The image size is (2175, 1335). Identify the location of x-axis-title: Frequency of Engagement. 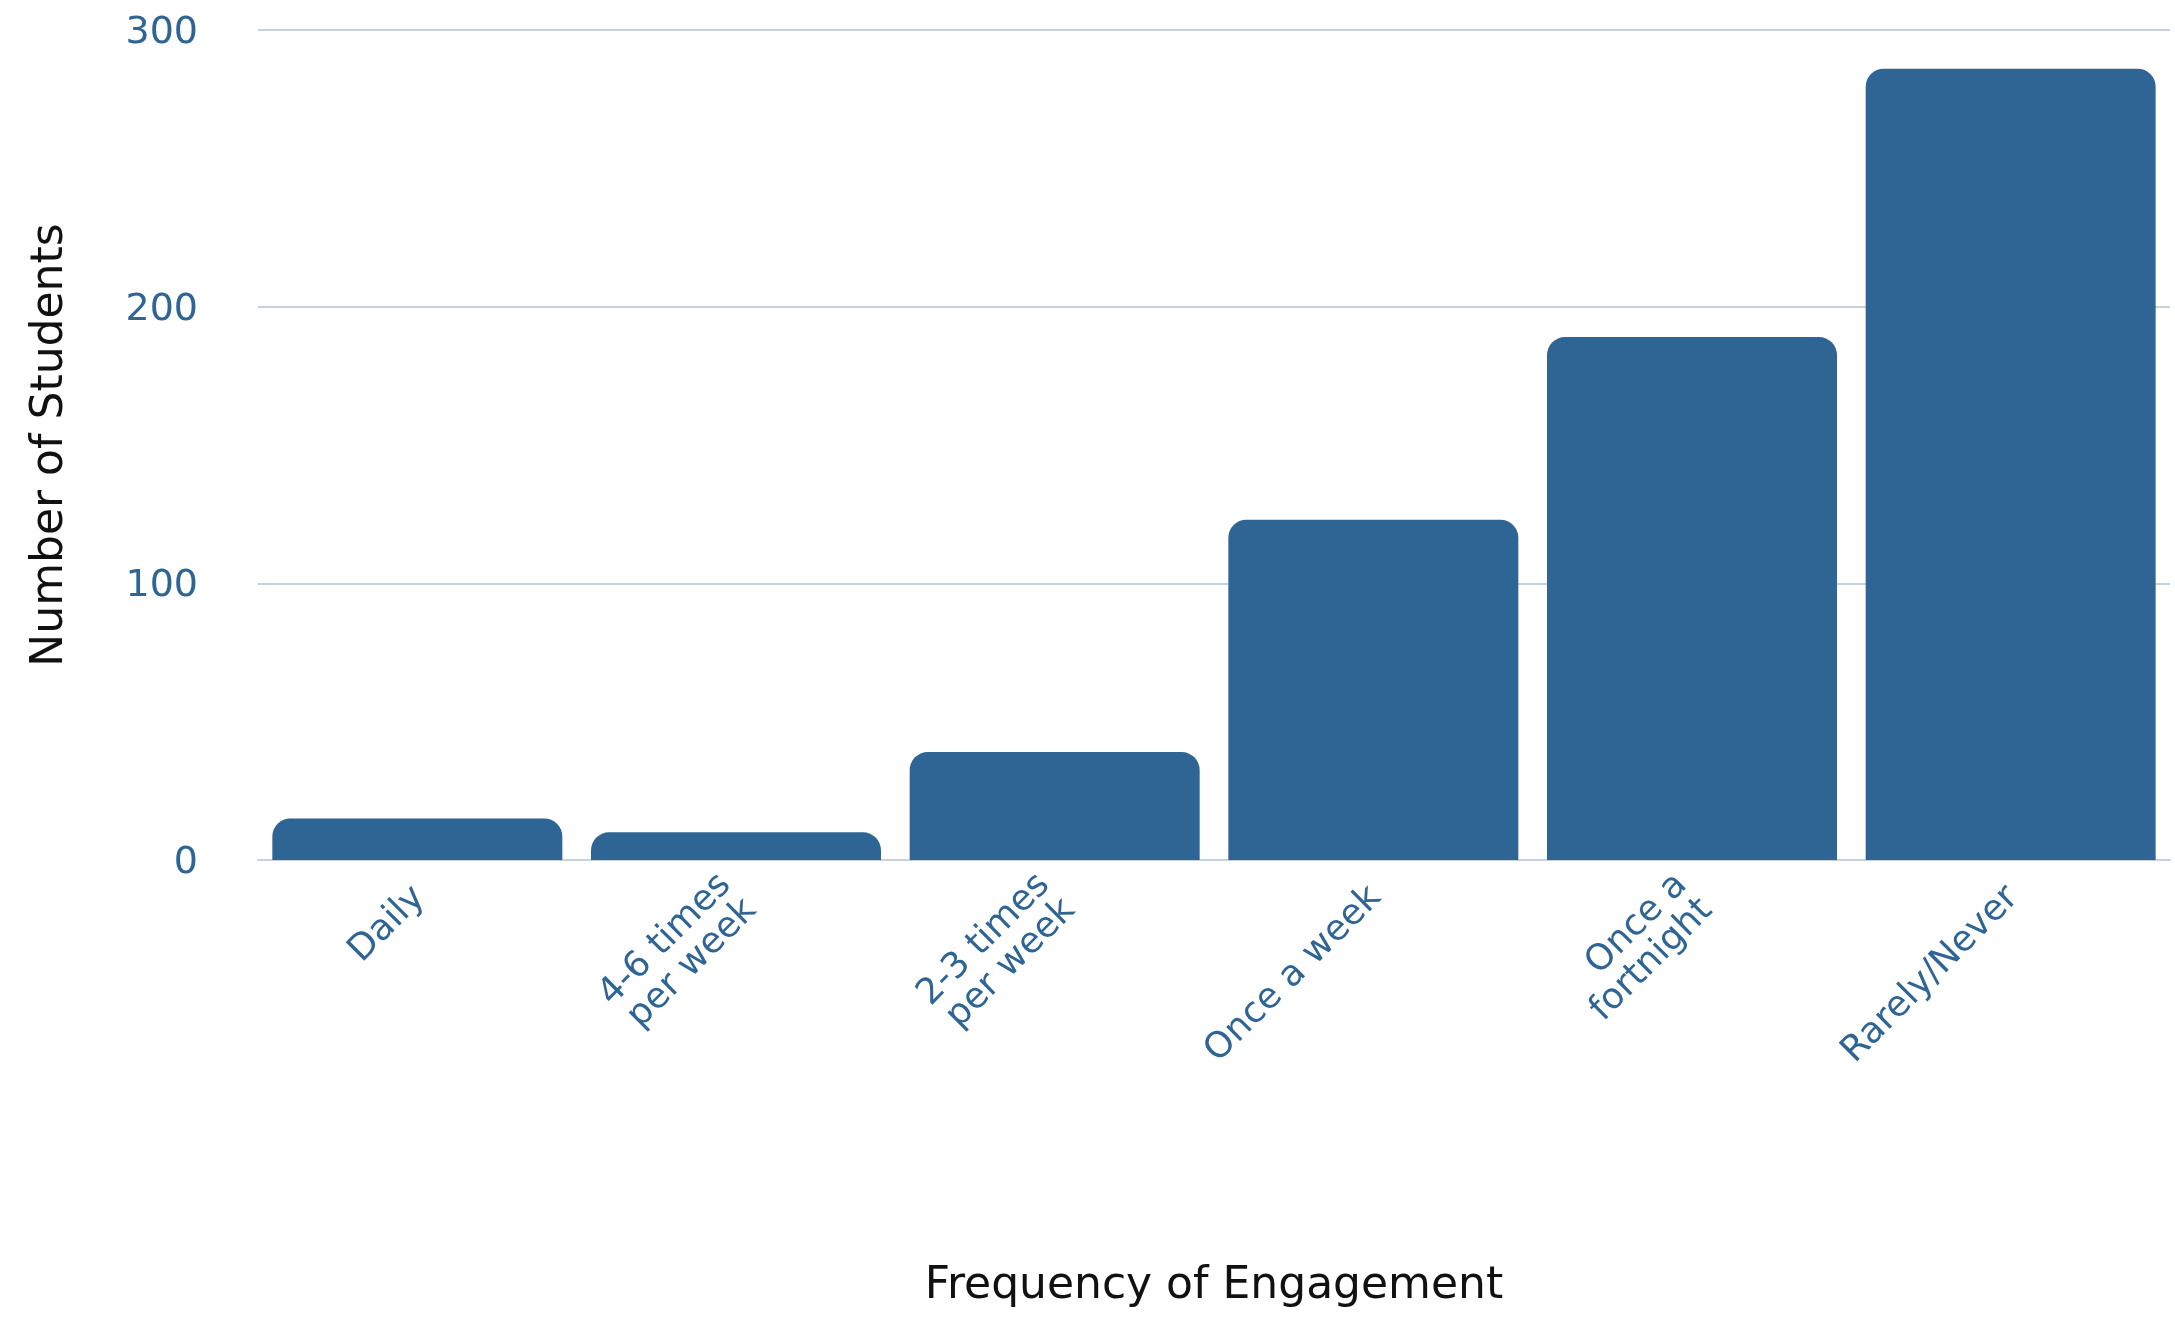
(1214, 1282).